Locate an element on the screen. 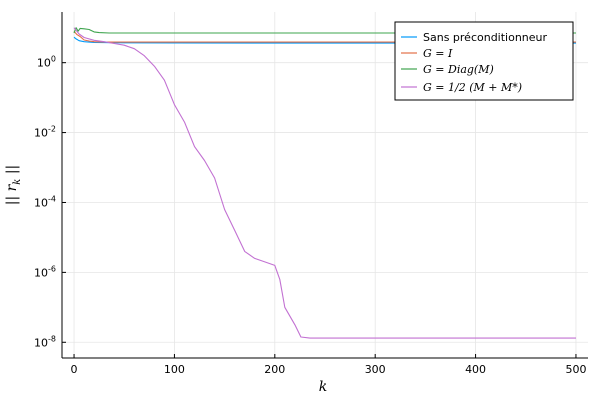  legend-label: G = I is located at coordinates (438, 53).